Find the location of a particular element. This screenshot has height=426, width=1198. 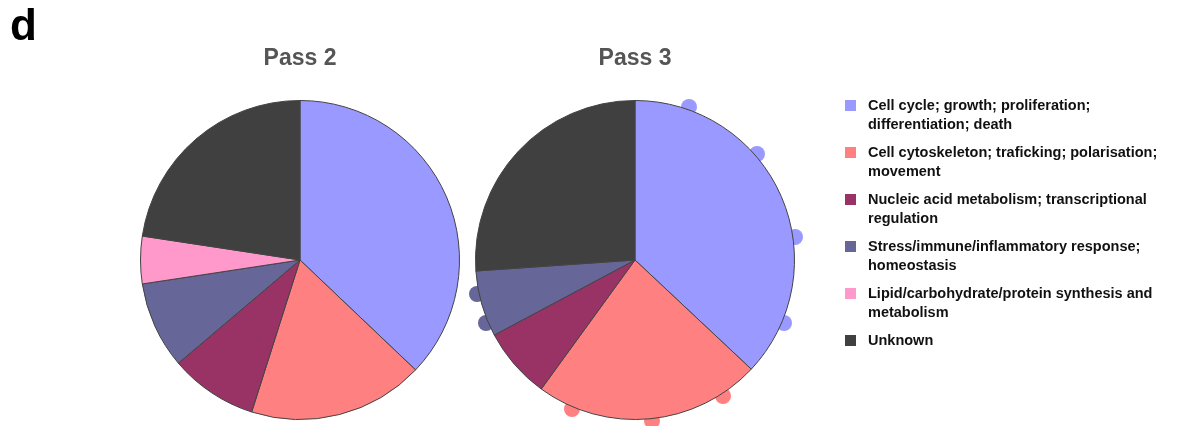

legend-label: Cell cytoskeleton; traficking; polarisation; movement is located at coordinates (1013, 162).